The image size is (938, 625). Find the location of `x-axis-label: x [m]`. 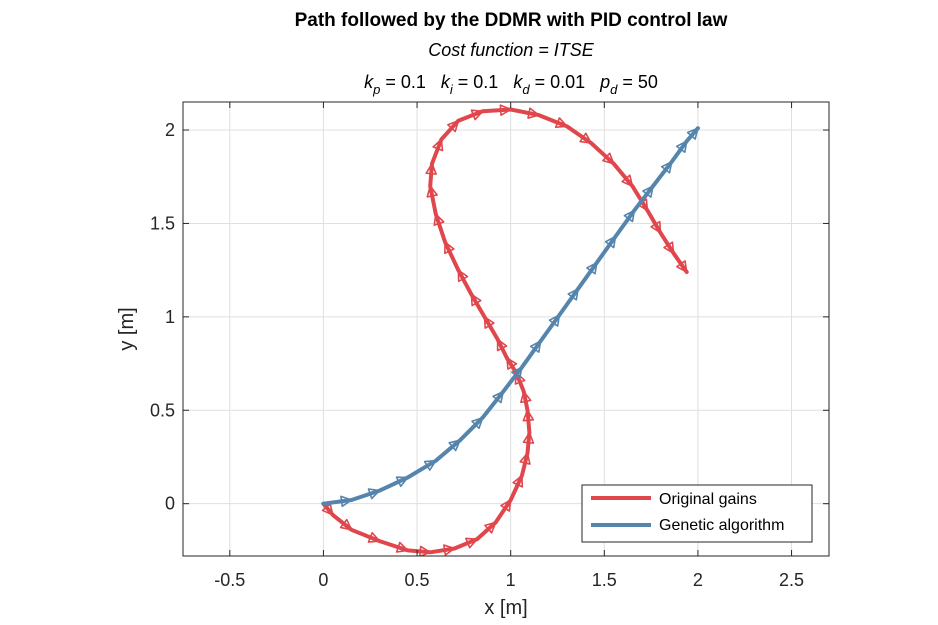

x-axis-label: x [m] is located at coordinates (505, 608).